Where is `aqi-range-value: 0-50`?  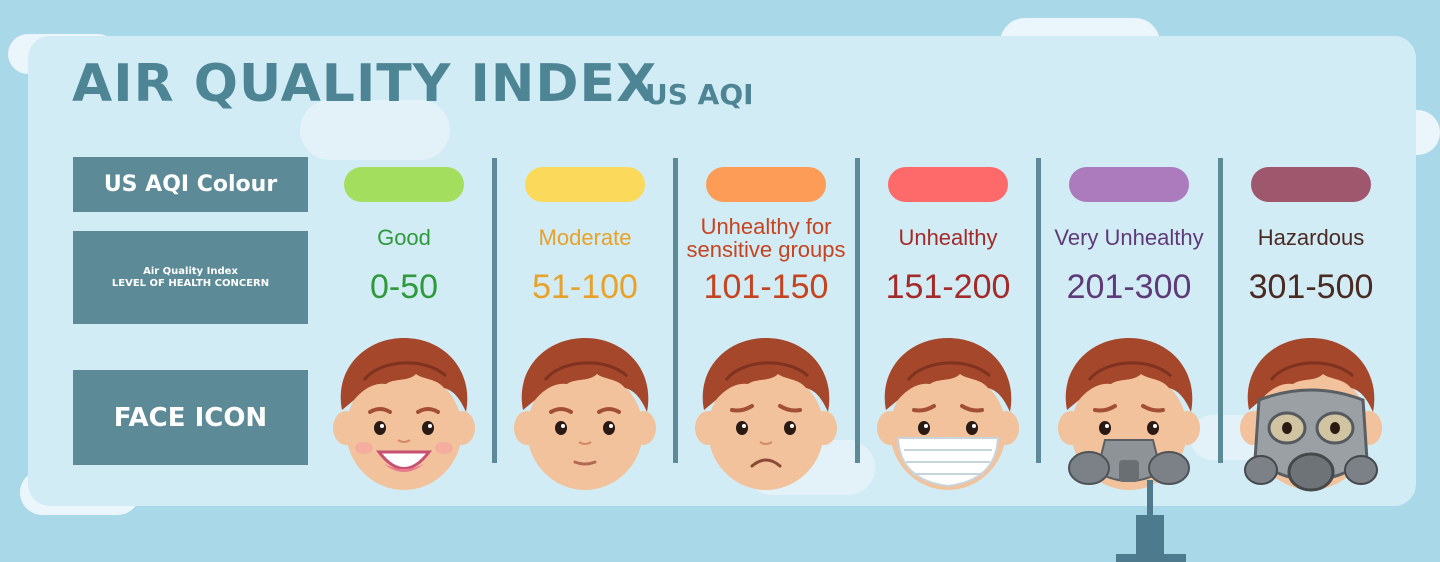
aqi-range-value: 0-50 is located at coordinates (404, 287).